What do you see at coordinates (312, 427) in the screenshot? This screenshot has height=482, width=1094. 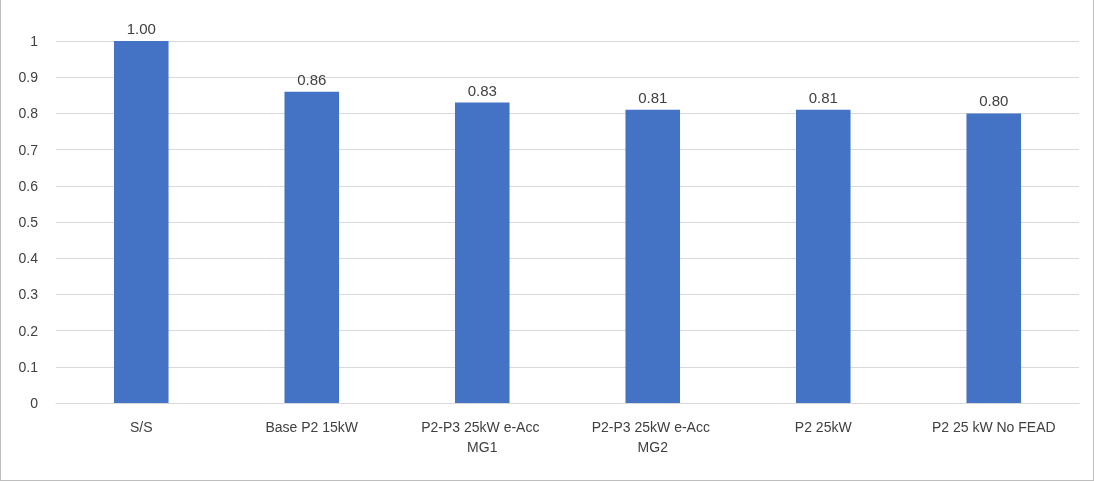 I see `x-tick-label: Base P2 15kW` at bounding box center [312, 427].